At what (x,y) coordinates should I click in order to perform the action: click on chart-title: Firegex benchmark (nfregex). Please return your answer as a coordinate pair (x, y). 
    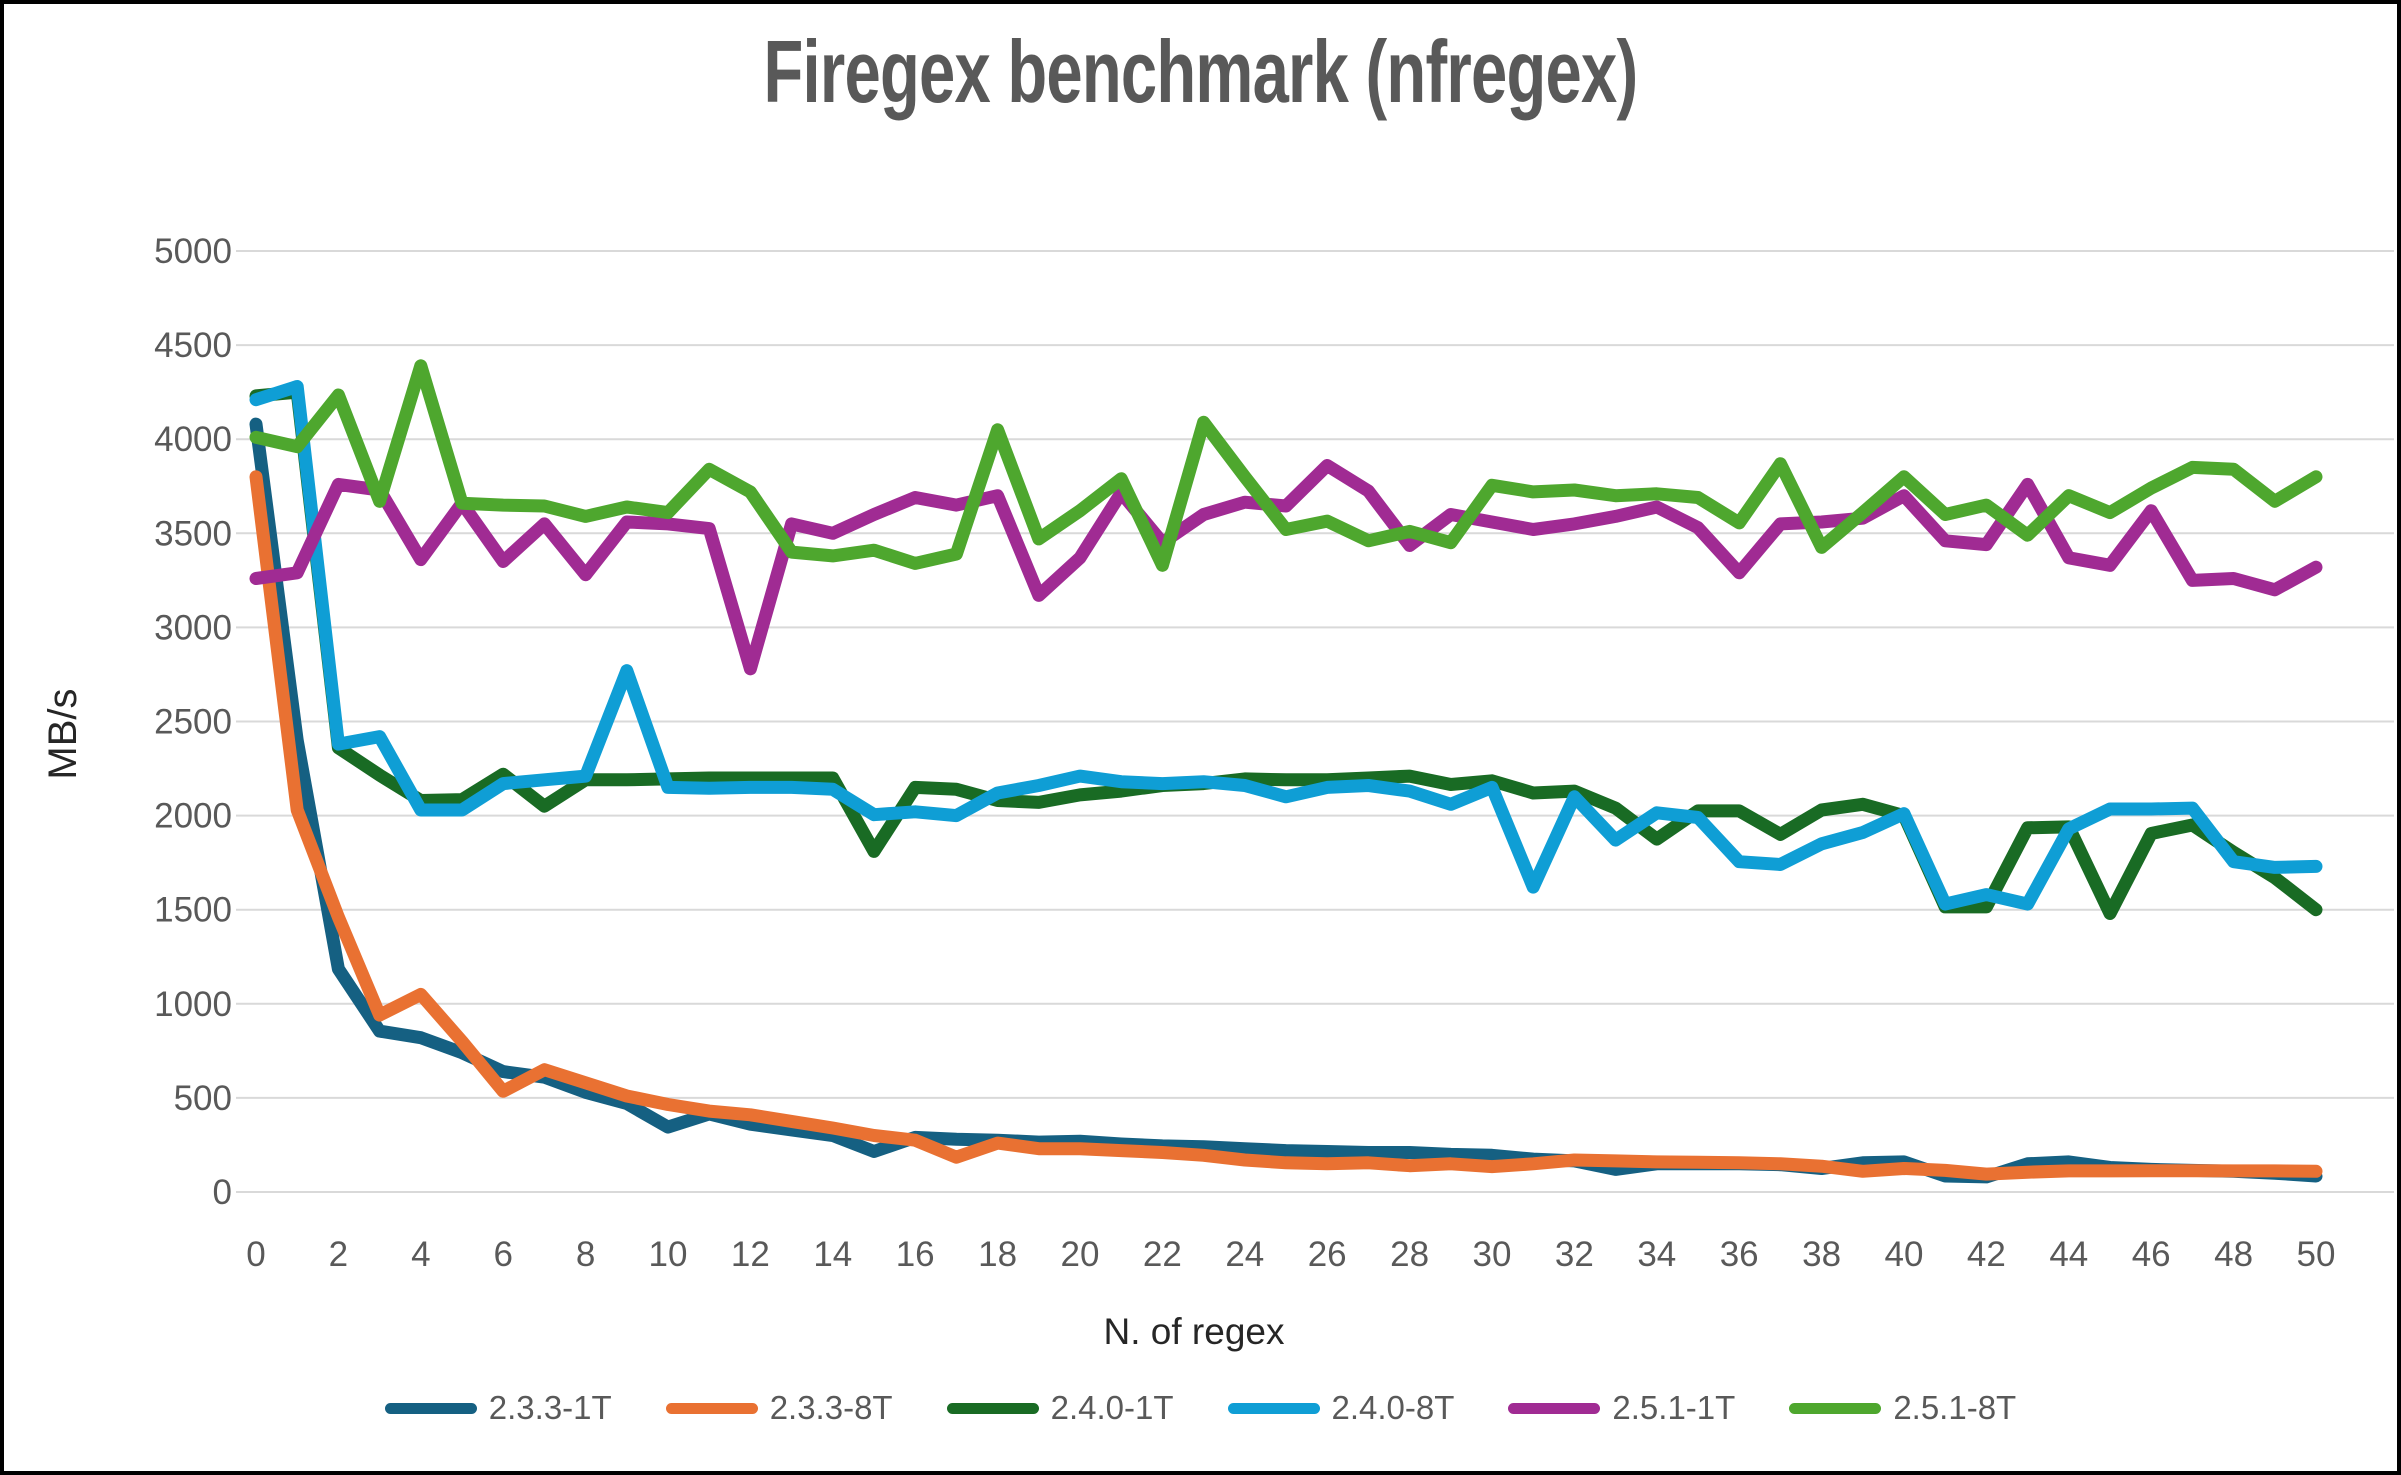
    Looking at the image, I should click on (1200, 72).